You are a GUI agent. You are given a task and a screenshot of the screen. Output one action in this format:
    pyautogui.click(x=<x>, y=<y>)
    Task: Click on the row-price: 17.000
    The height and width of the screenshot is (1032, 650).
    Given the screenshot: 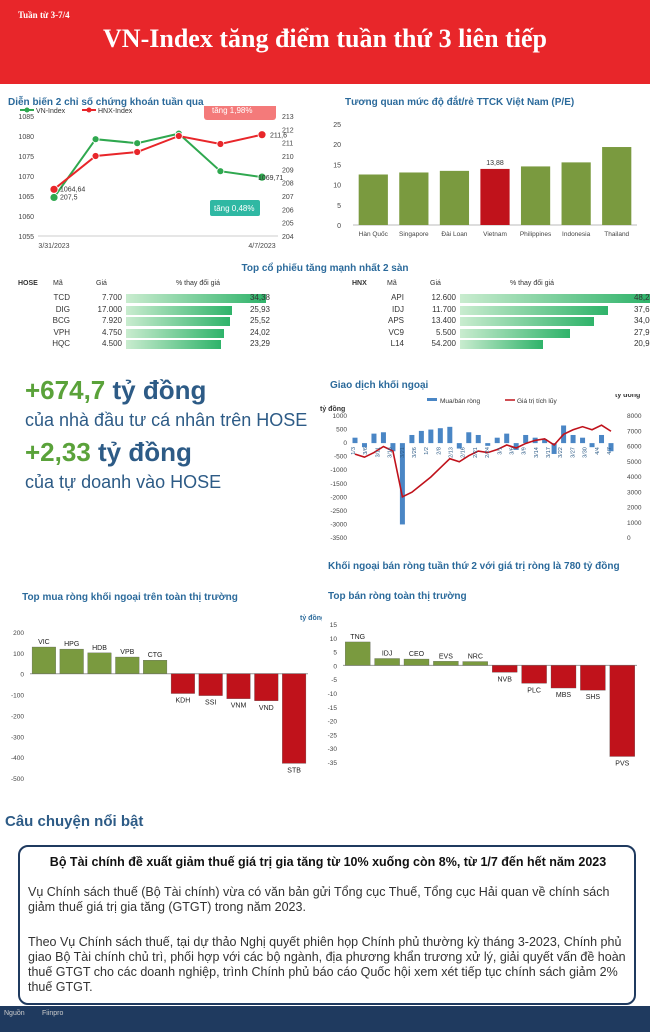 What is the action you would take?
    pyautogui.click(x=109, y=309)
    